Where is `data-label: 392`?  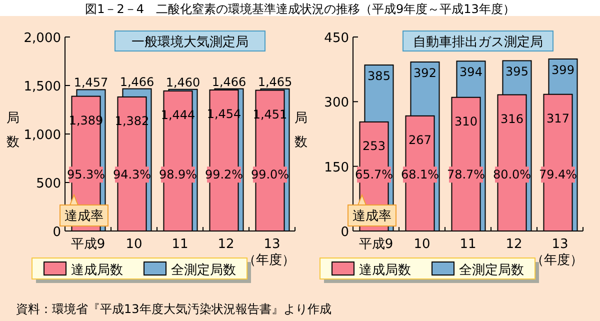
data-label: 392 is located at coordinates (425, 73).